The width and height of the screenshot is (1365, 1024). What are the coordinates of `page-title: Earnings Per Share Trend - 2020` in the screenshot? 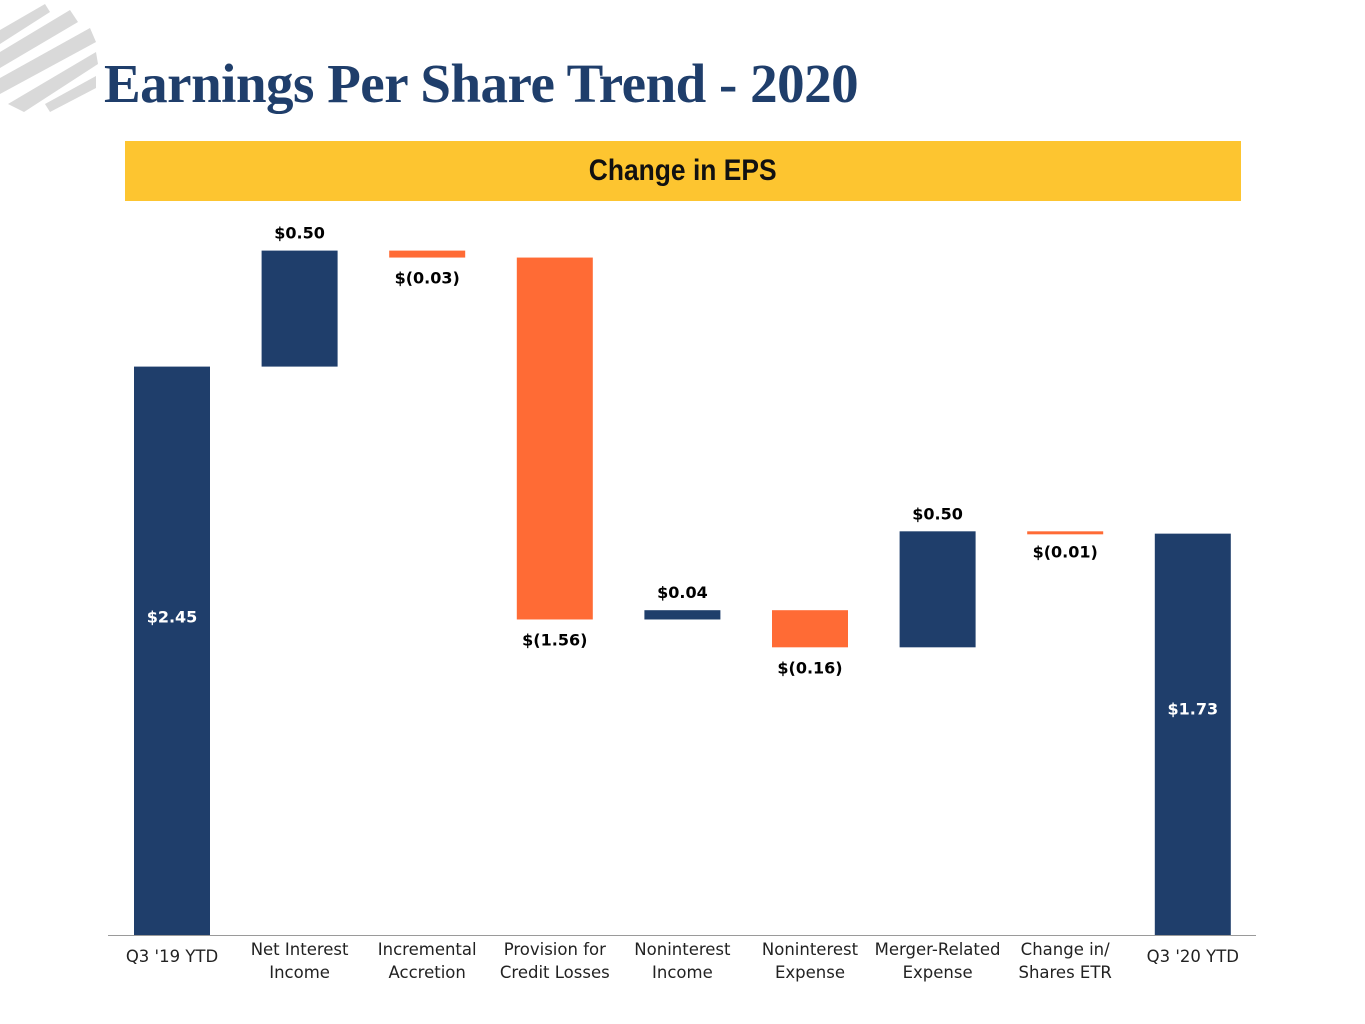 It's located at (481, 83).